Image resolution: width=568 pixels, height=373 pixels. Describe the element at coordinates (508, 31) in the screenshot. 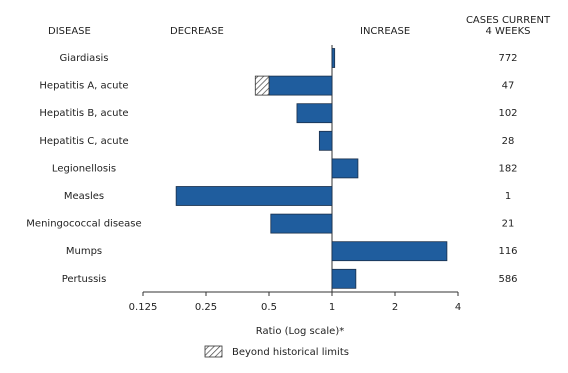

I see `header-cases: 4 WEEKS` at that location.